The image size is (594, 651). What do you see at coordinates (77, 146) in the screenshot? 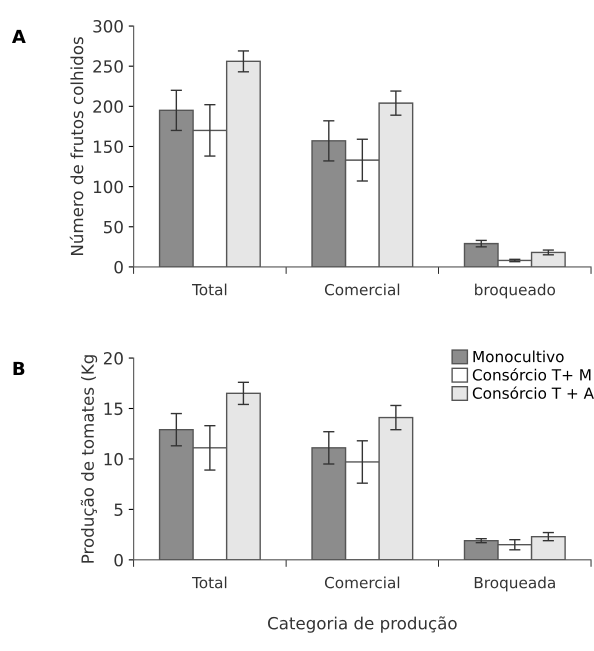
I see `y-axis-title: Número de frutos colhidos` at bounding box center [77, 146].